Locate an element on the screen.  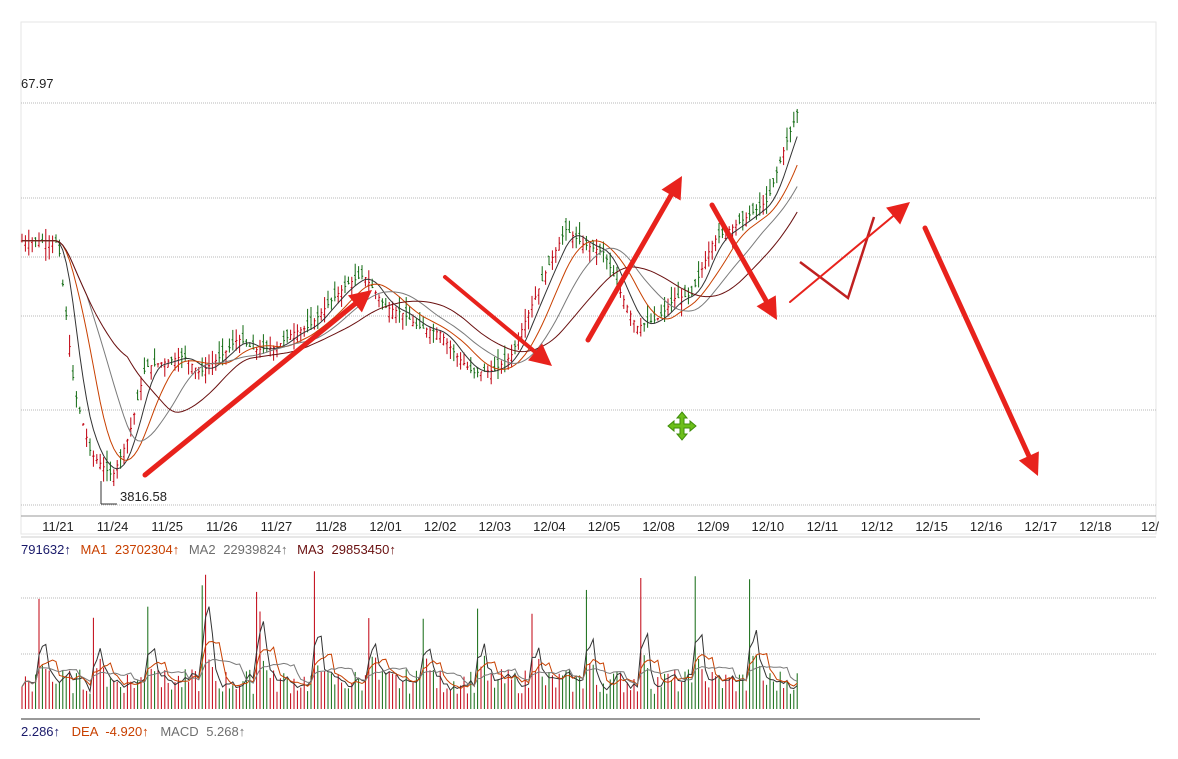
diff-value: 2.286↑ is located at coordinates (40, 731).